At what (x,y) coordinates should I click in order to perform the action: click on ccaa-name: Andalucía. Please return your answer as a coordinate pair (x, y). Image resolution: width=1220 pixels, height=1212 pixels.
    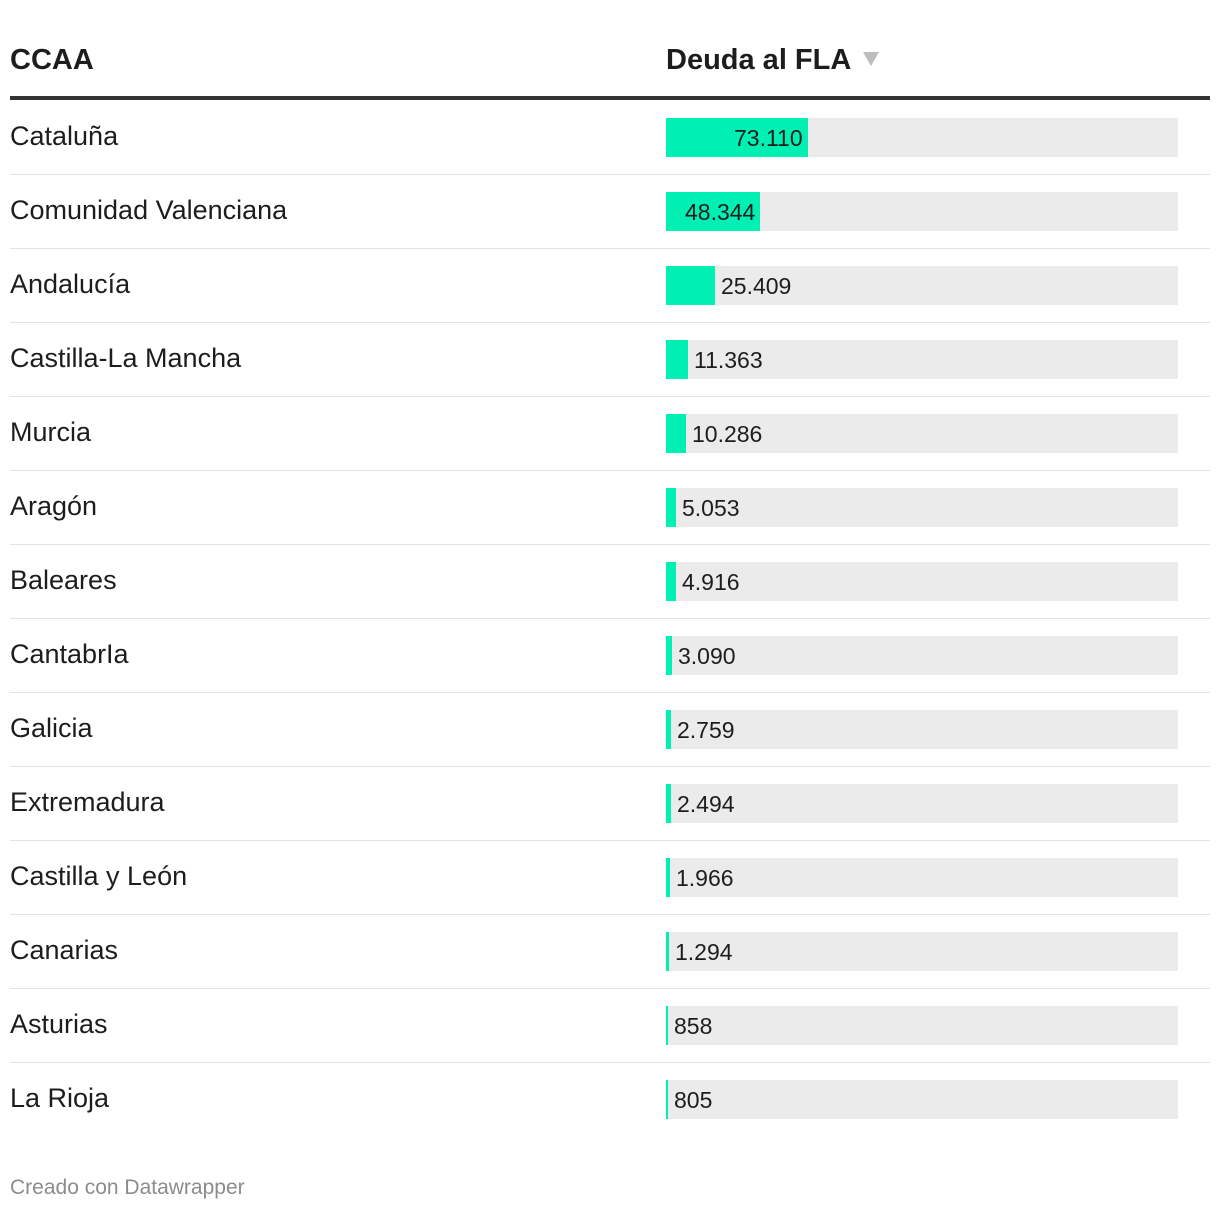
    Looking at the image, I should click on (70, 284).